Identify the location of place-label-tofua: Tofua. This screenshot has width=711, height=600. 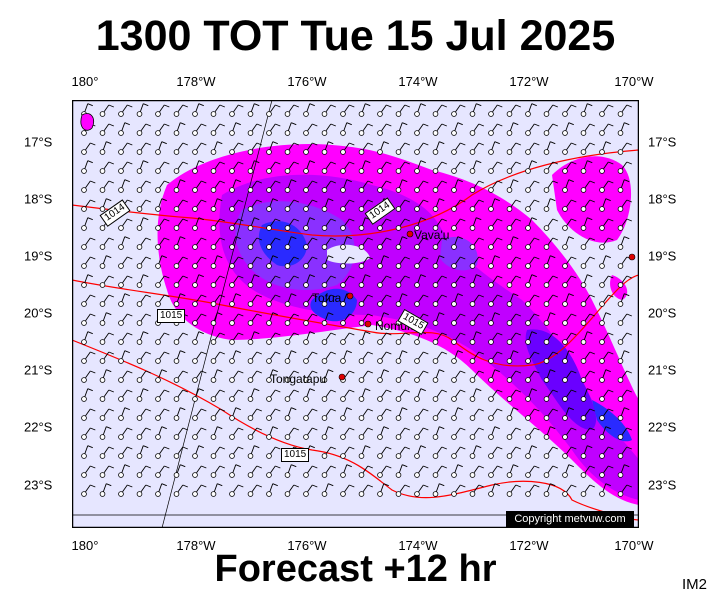
(327, 298).